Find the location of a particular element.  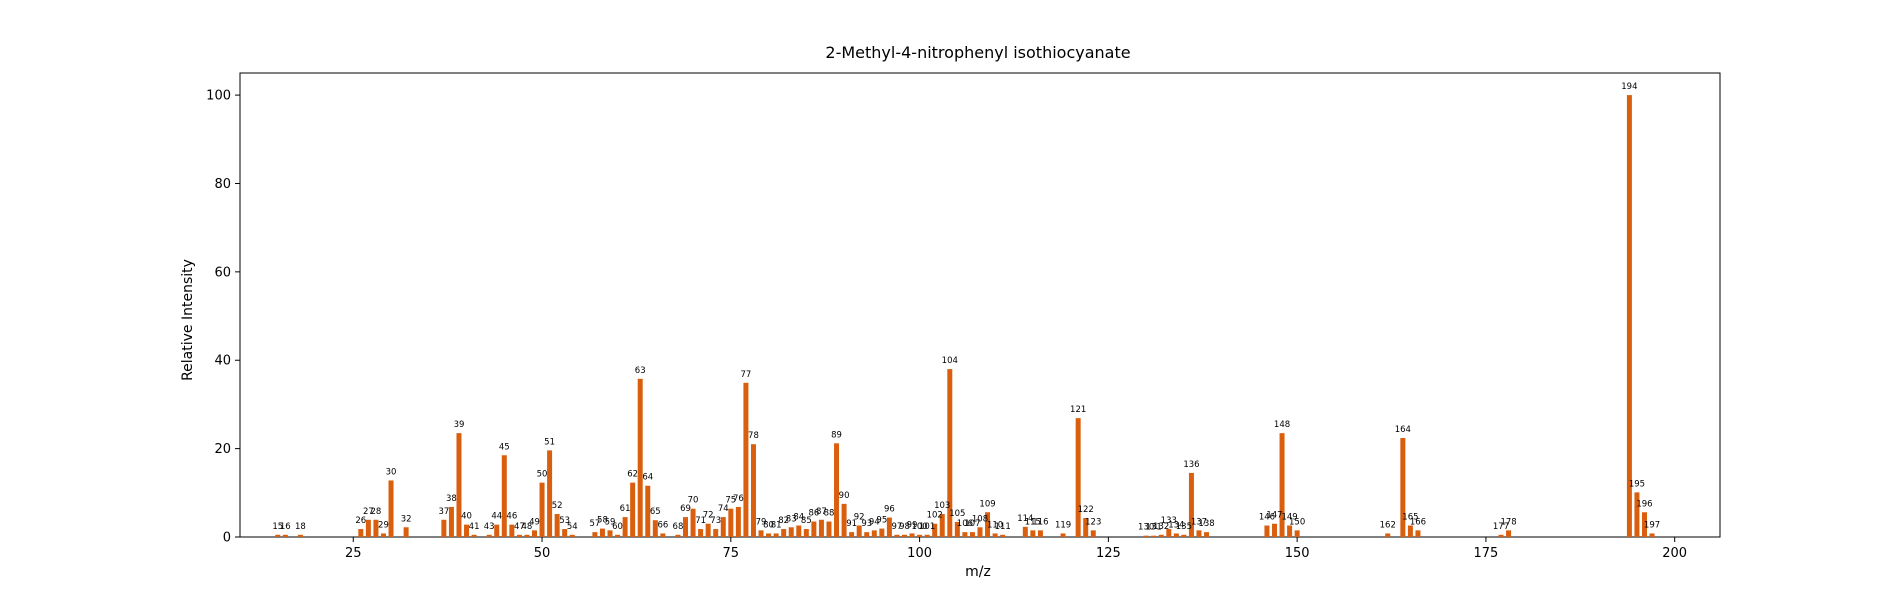

peak-label-mz-66: 66 is located at coordinates (662, 525).